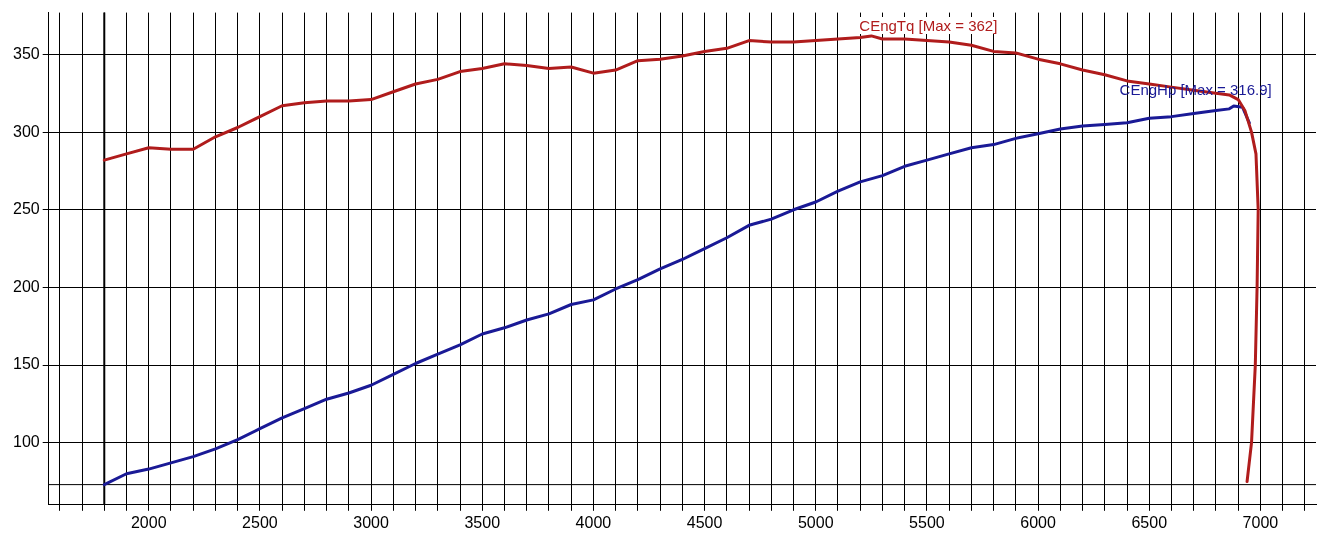 The height and width of the screenshot is (540, 1344). Describe the element at coordinates (371, 522) in the screenshot. I see `x-tick-label: 3000` at that location.